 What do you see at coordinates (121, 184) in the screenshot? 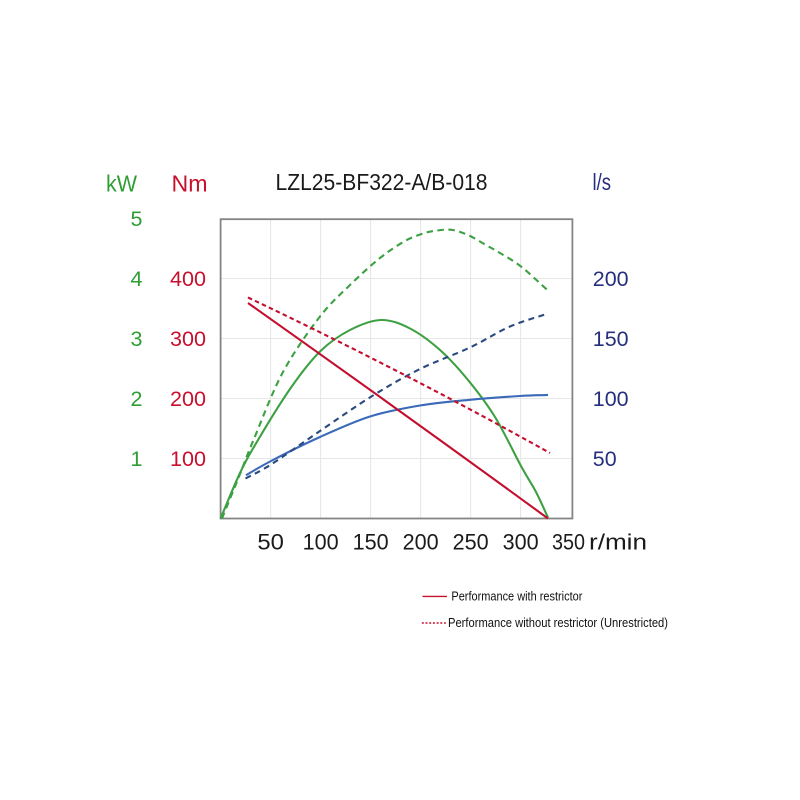
I see `svg-text: kW` at bounding box center [121, 184].